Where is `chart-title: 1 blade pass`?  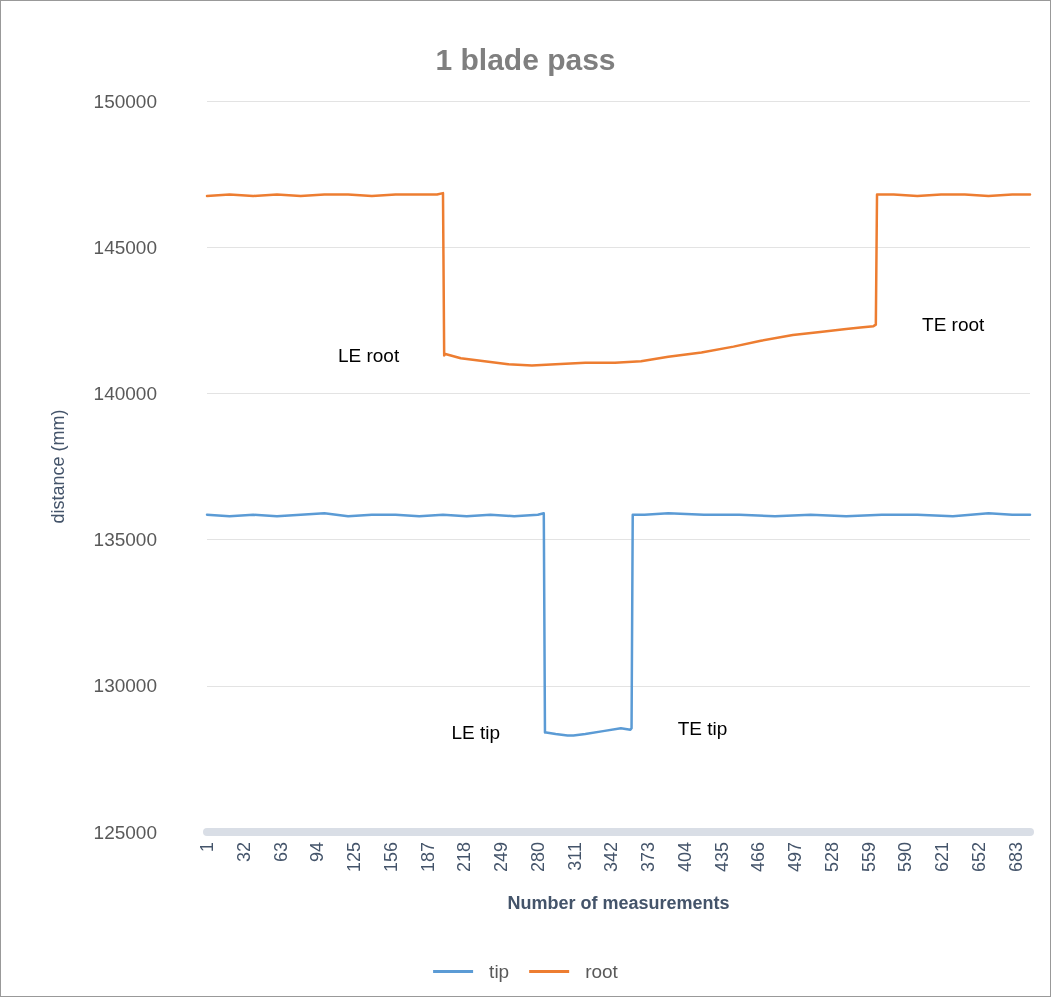
chart-title: 1 blade pass is located at coordinates (525, 59).